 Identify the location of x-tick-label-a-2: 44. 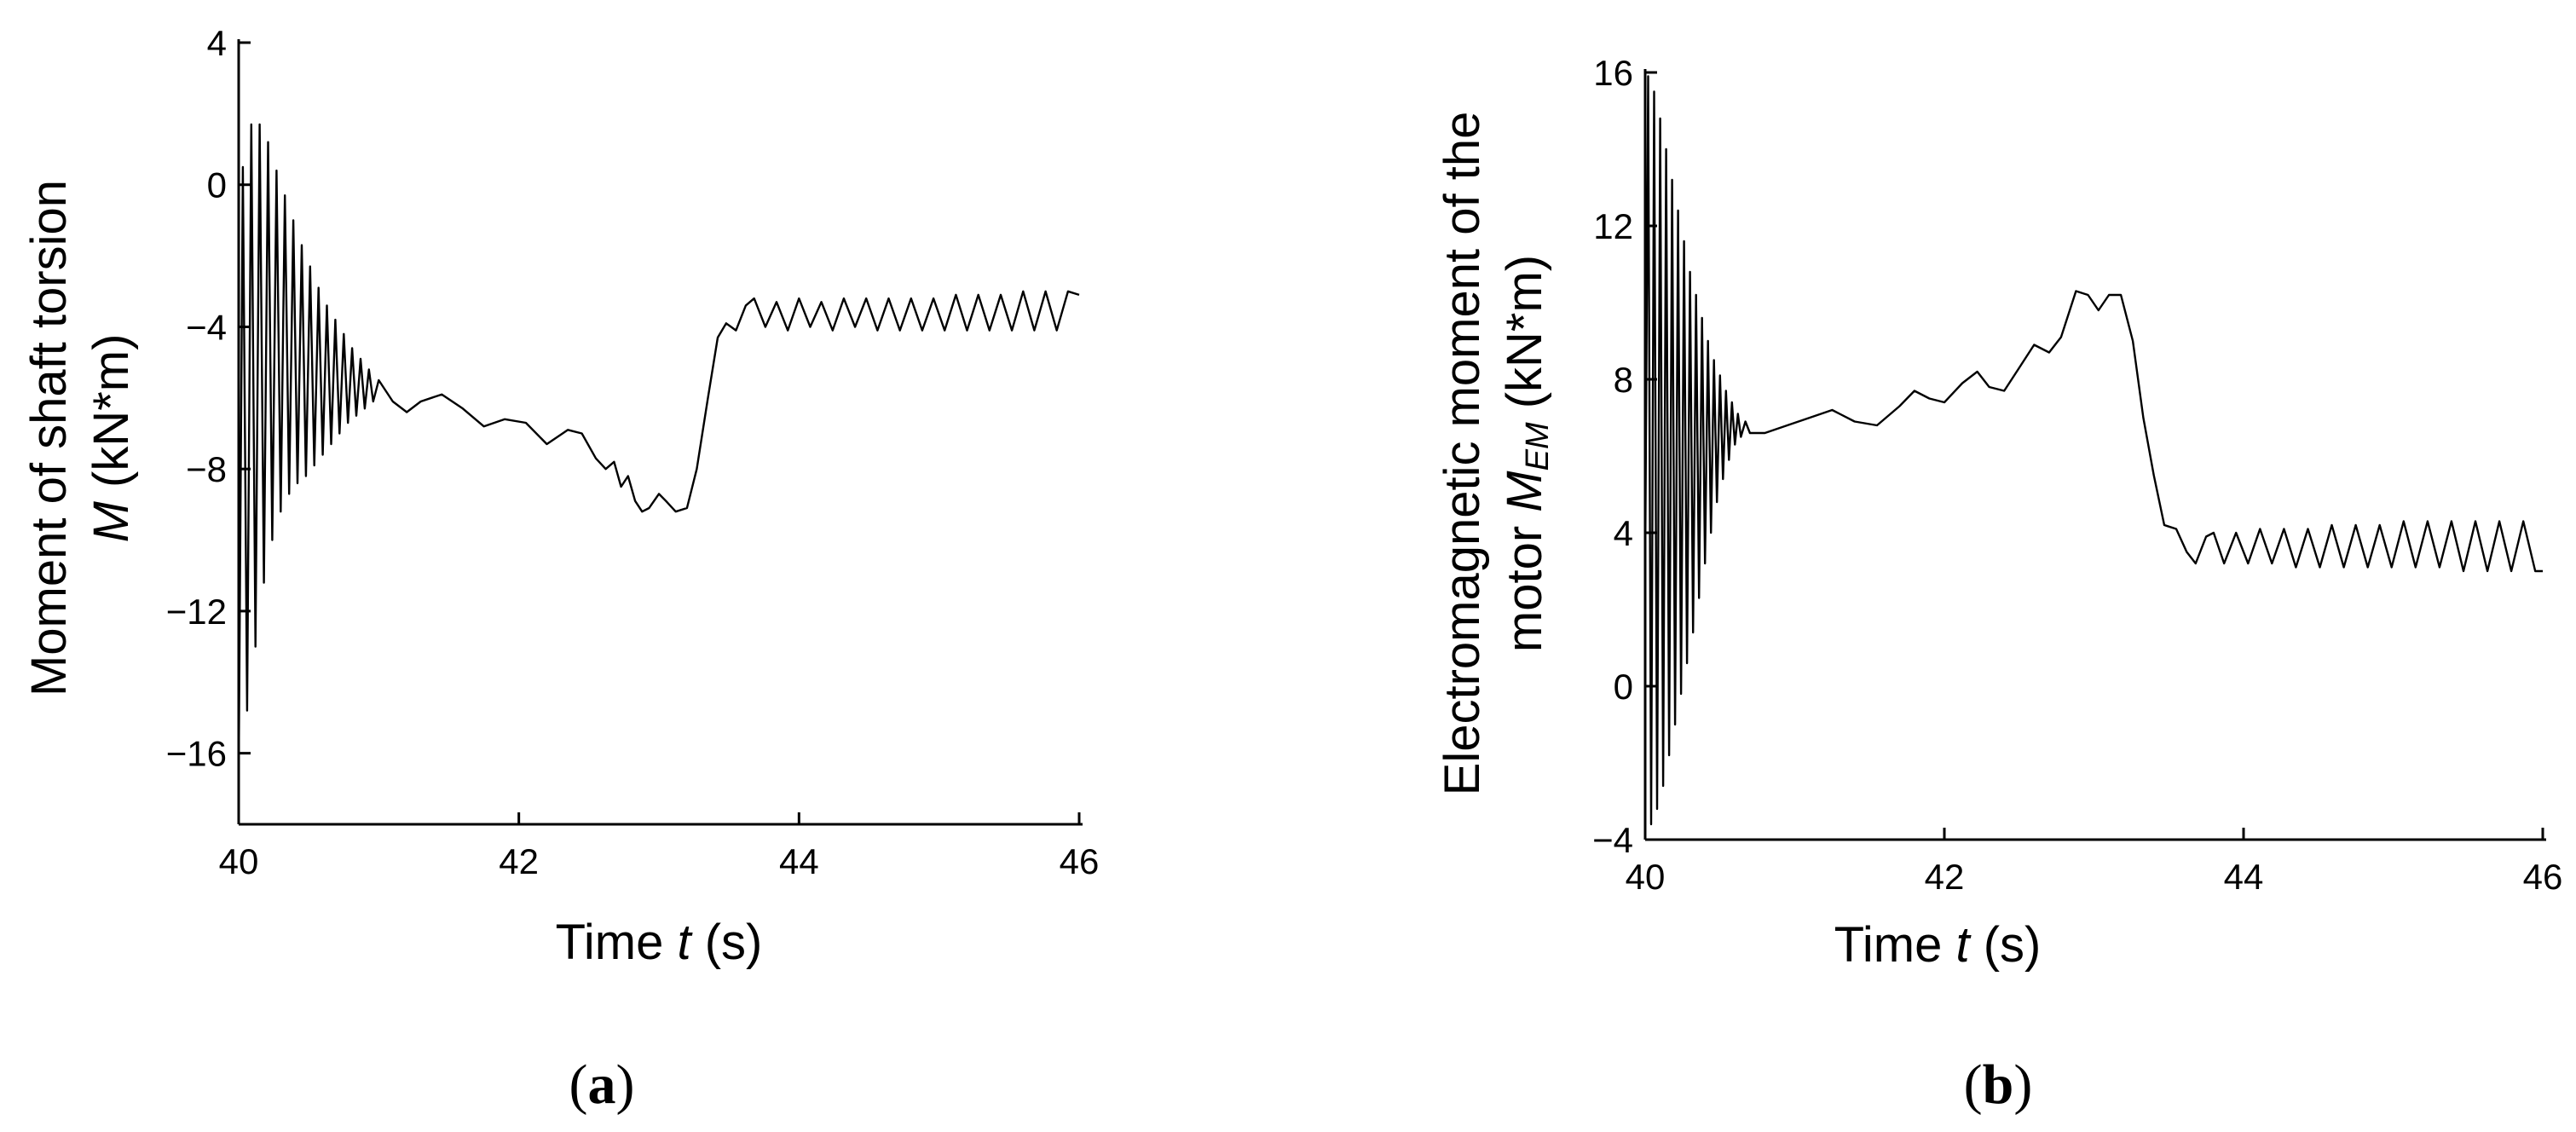
(799, 861).